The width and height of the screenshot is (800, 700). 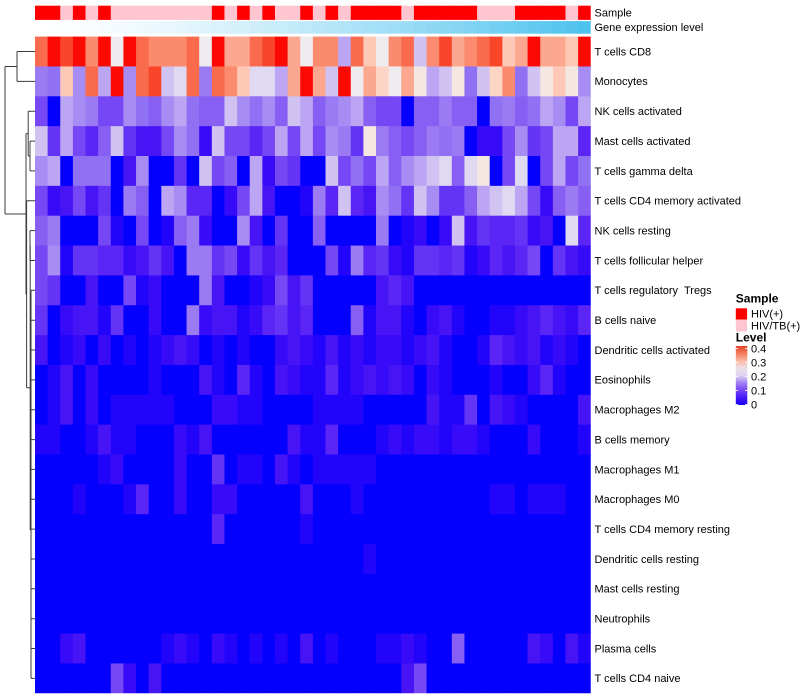 I want to click on svg-text: 0.2, so click(x=758, y=377).